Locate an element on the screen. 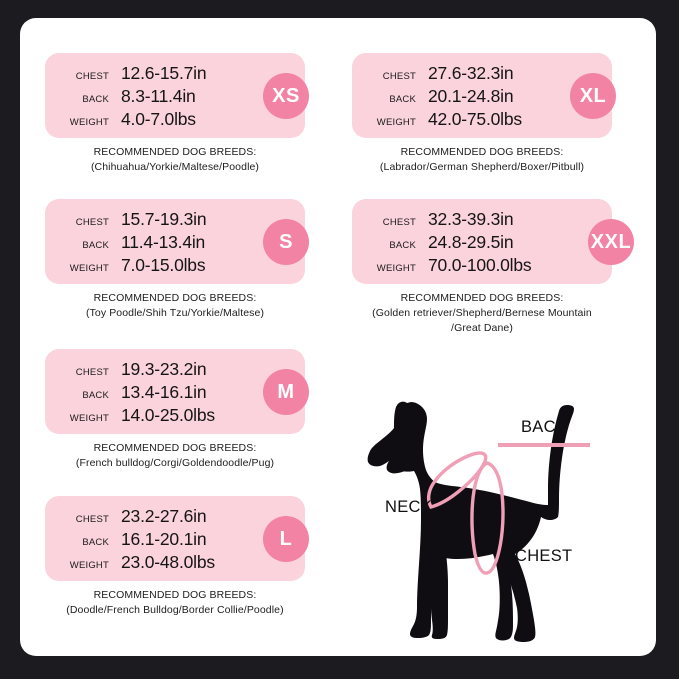 This screenshot has width=679, height=679. dog-silhouette-svg is located at coordinates (478, 521).